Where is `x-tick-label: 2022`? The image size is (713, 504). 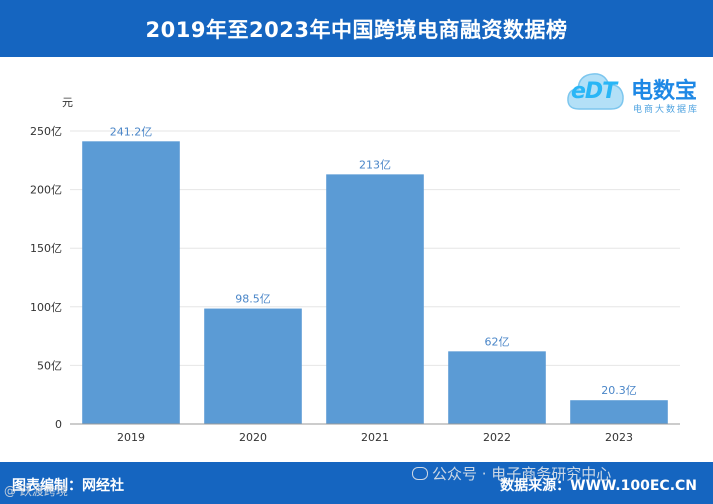
x-tick-label: 2022 is located at coordinates (497, 437).